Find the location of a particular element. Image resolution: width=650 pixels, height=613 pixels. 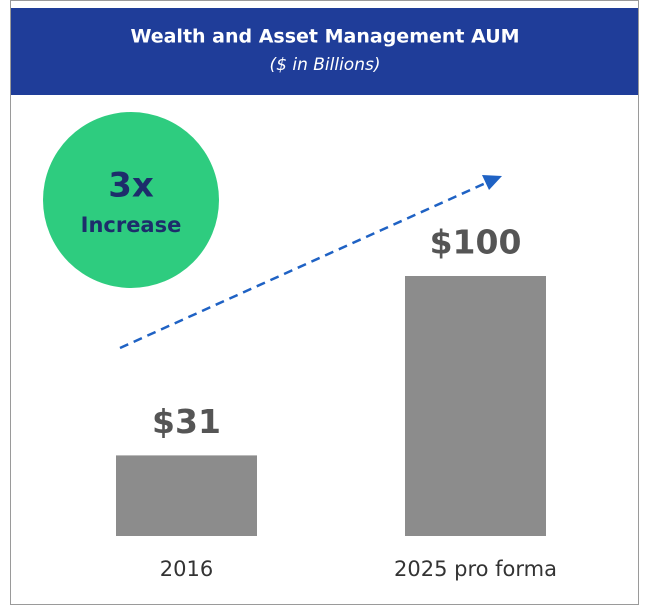

annotation: Increase is located at coordinates (131, 225).